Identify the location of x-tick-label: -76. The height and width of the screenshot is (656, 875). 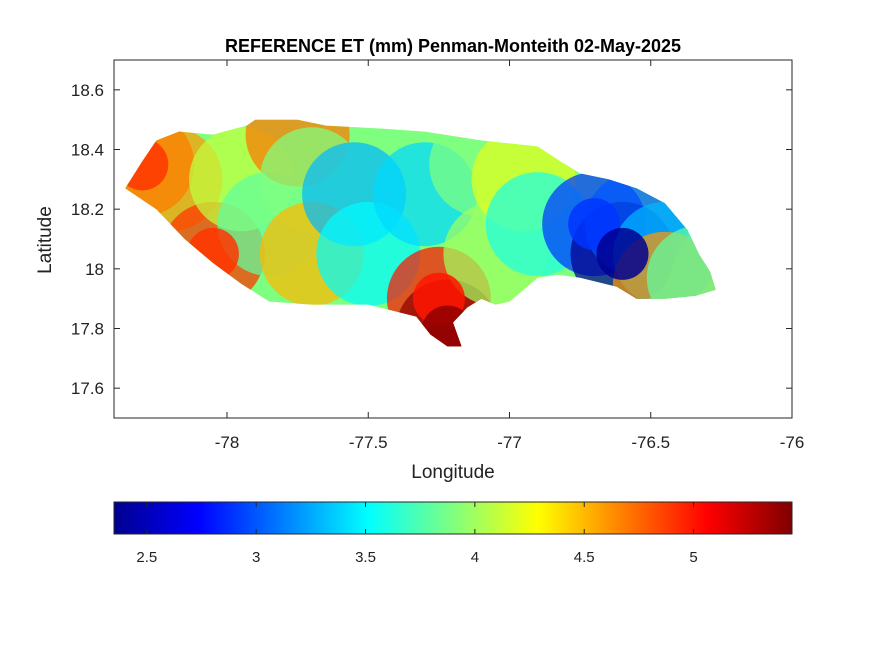
(792, 442).